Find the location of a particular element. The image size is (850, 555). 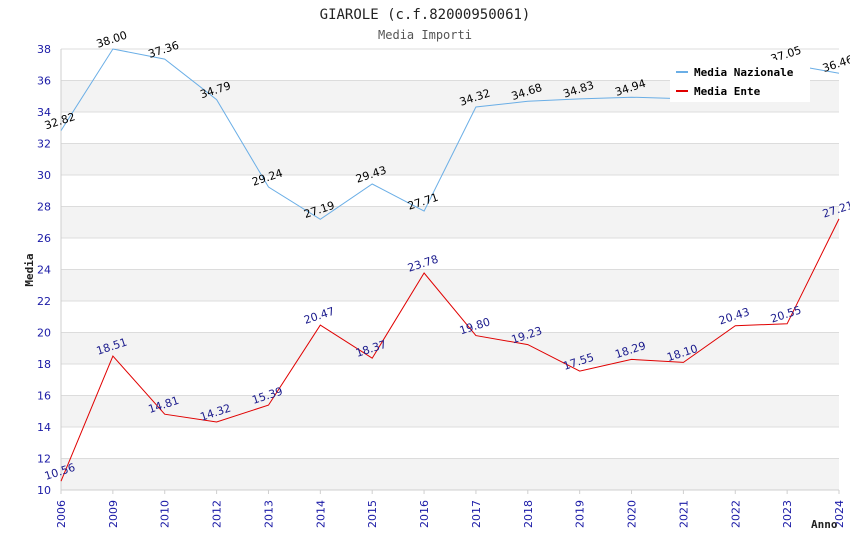

legend-entry: Media Nazionale is located at coordinates (744, 72).